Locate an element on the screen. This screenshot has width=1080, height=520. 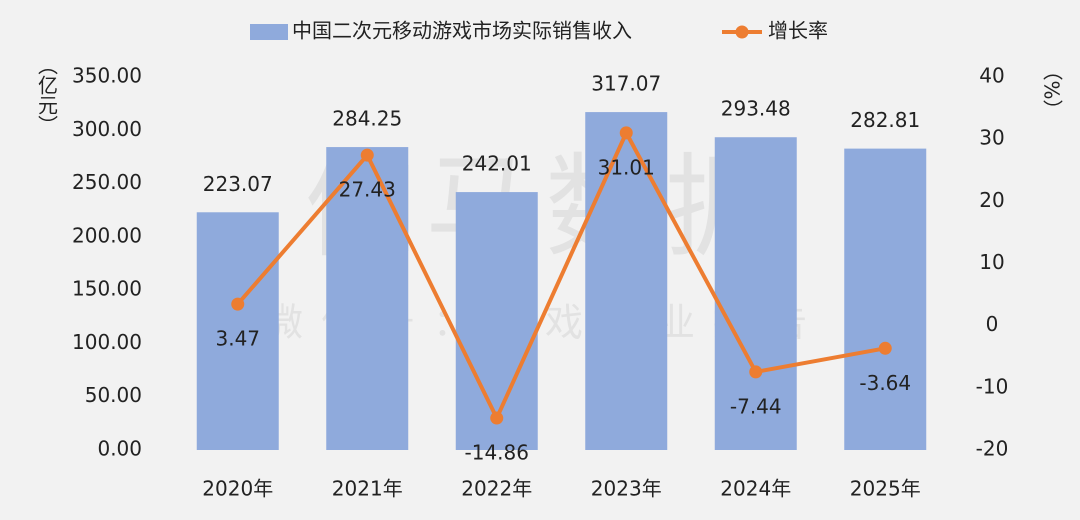
line-value-label: 27.43 is located at coordinates (367, 190).